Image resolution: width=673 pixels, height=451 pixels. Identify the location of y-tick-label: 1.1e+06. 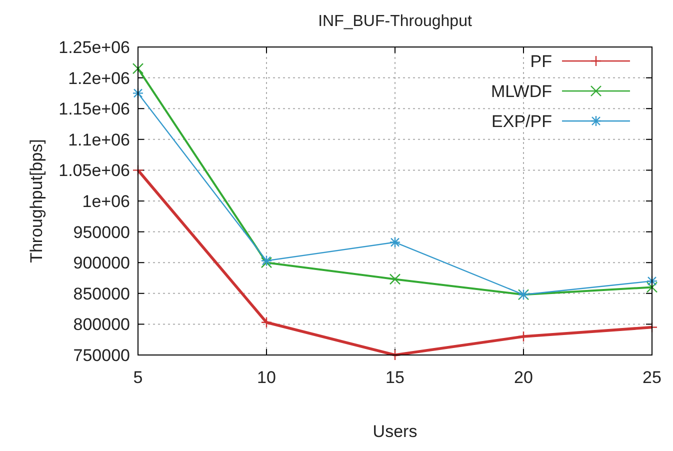
(99, 140).